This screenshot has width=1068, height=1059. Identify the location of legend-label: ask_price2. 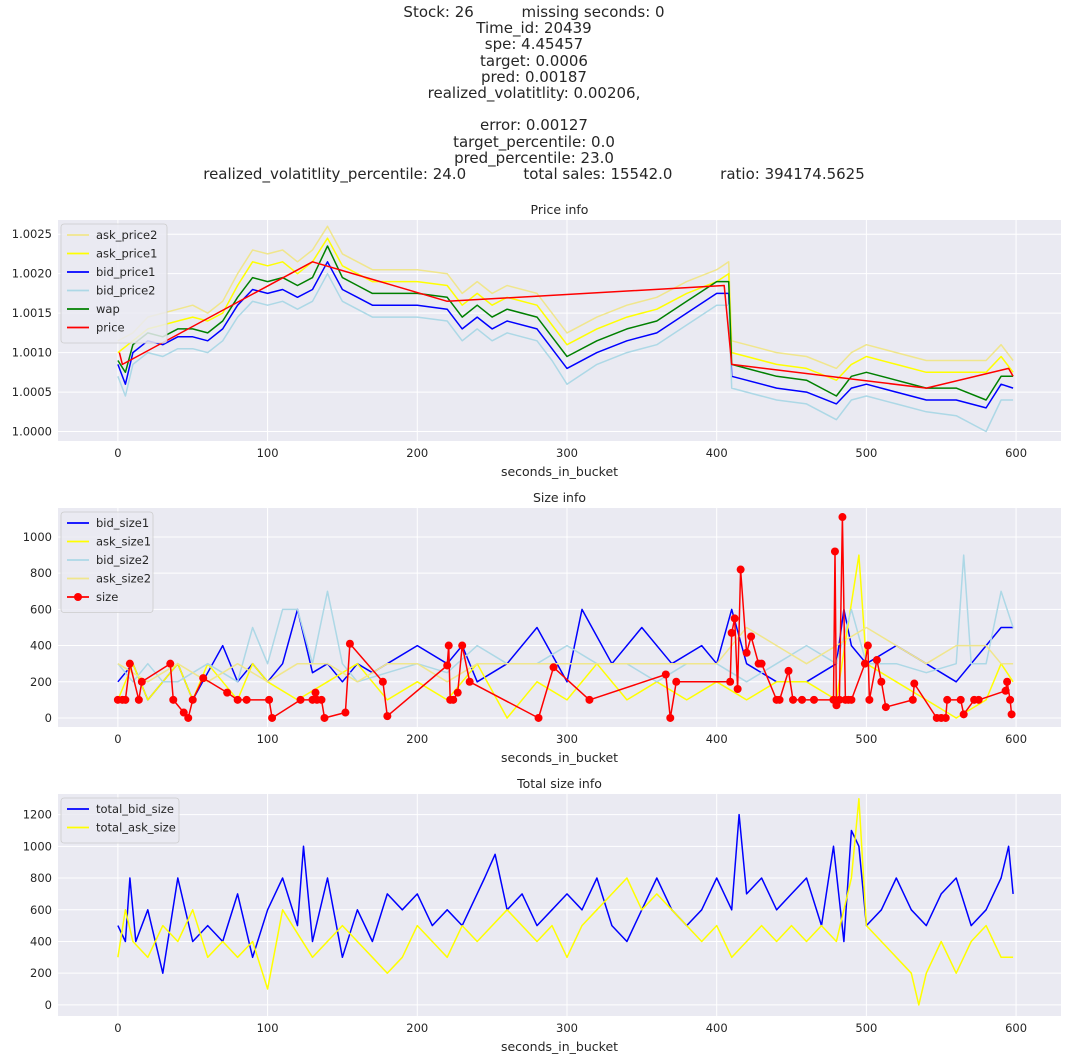
(126, 235).